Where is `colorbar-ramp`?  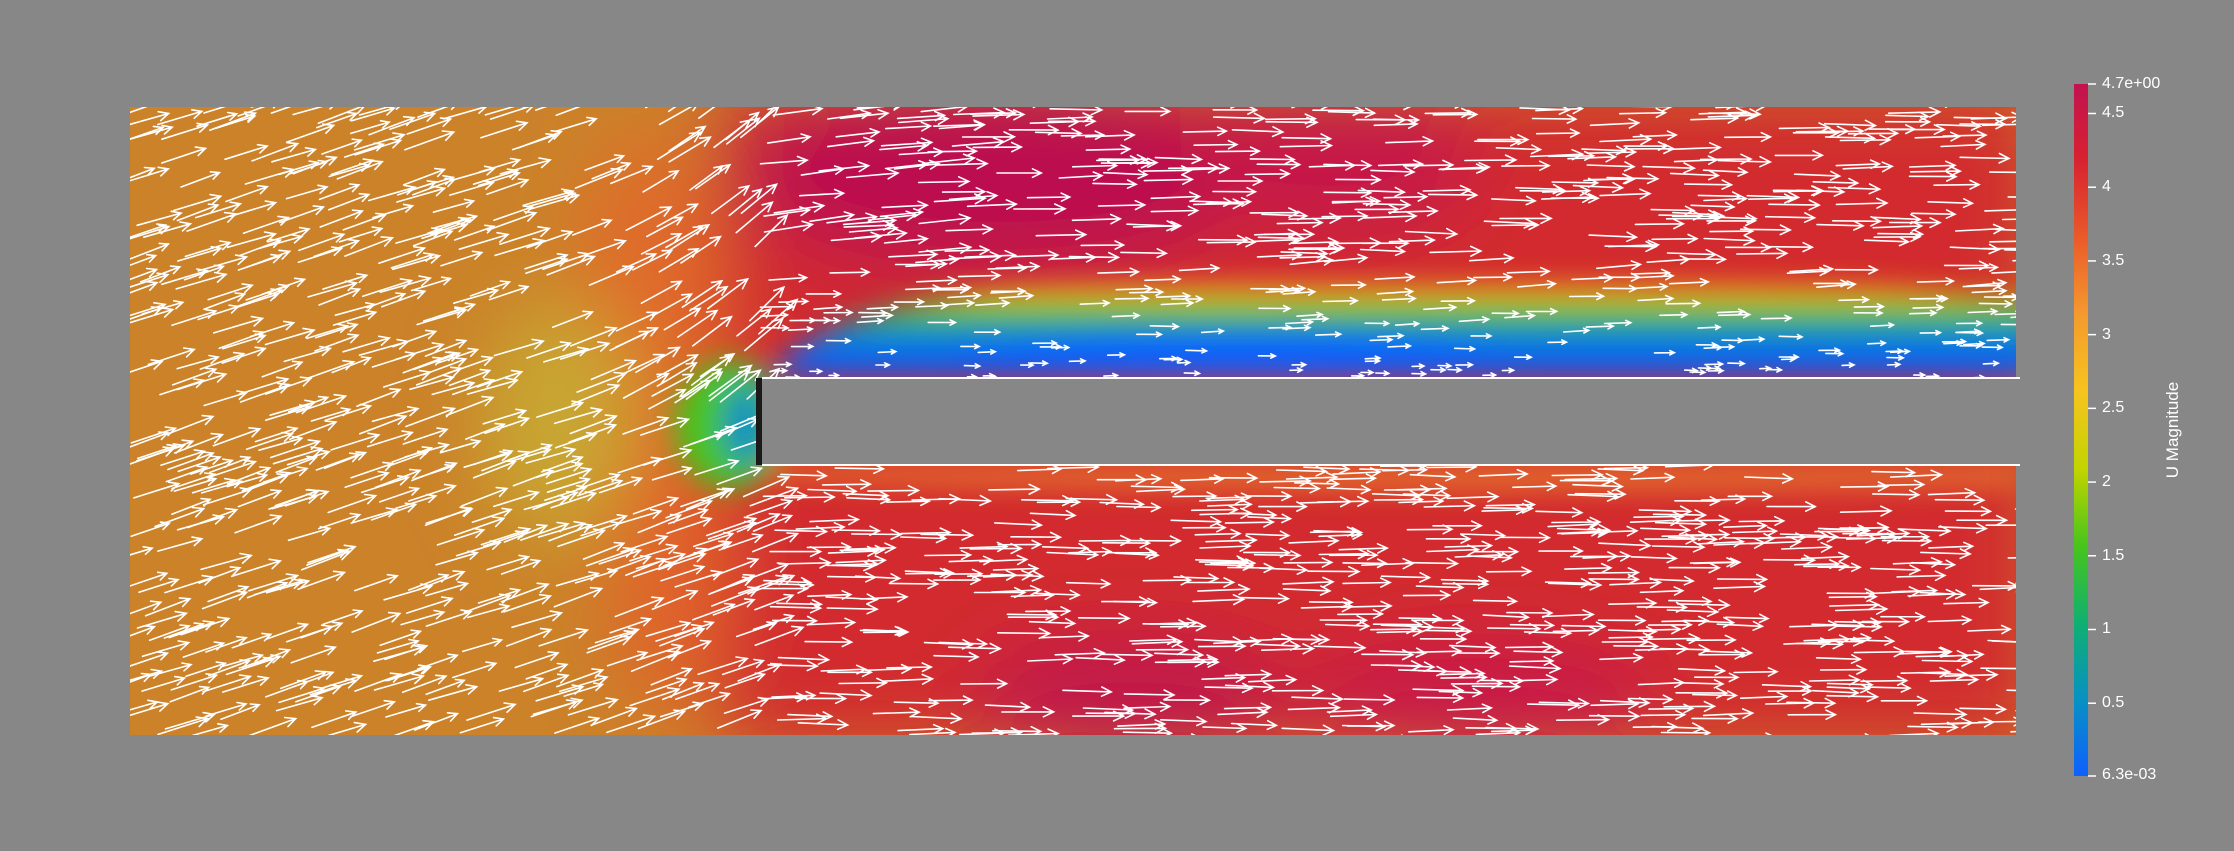
colorbar-ramp is located at coordinates (2081, 430).